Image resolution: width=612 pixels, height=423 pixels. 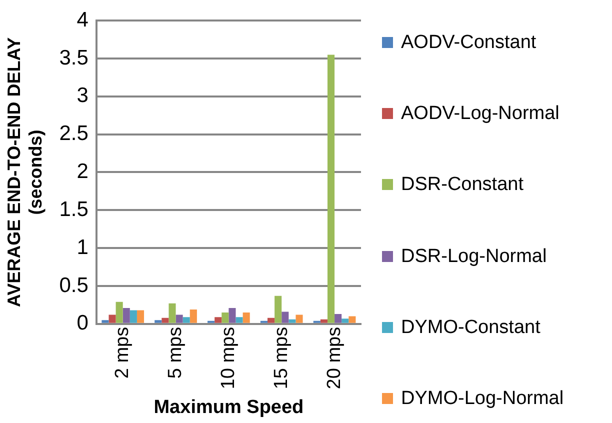 What do you see at coordinates (482, 398) in the screenshot?
I see `legend-label: DYMO-Log-Normal` at bounding box center [482, 398].